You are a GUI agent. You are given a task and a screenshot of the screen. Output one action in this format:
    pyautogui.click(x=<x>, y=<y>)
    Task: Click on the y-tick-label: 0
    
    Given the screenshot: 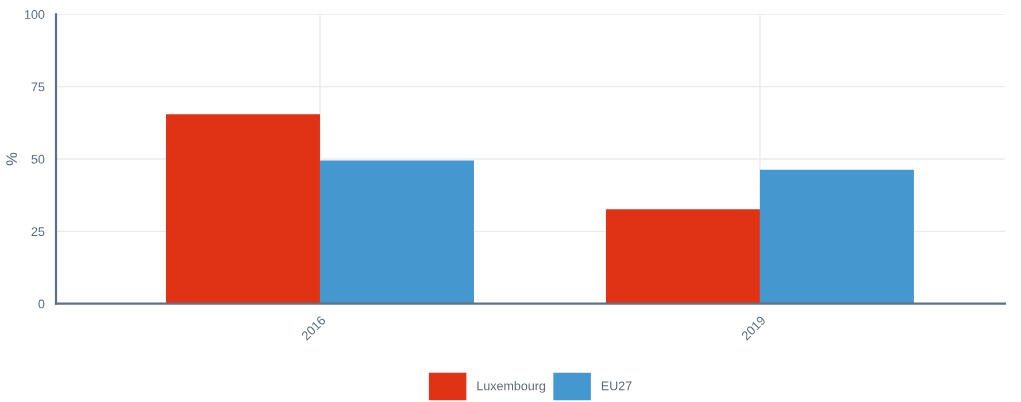 What is the action you would take?
    pyautogui.click(x=41, y=304)
    